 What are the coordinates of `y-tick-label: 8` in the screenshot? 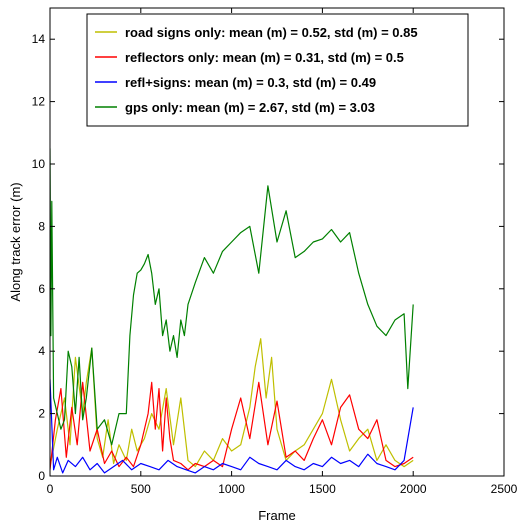 It's located at (41, 226).